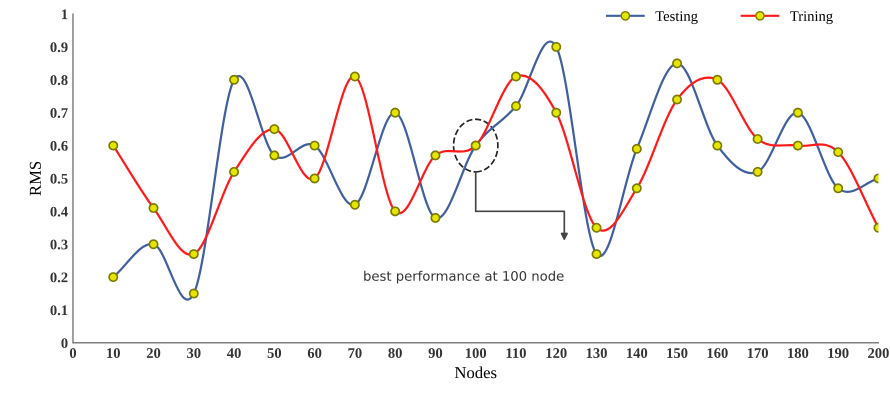 The image size is (890, 401). Describe the element at coordinates (59, 310) in the screenshot. I see `y-tick-label: 0.1` at that location.